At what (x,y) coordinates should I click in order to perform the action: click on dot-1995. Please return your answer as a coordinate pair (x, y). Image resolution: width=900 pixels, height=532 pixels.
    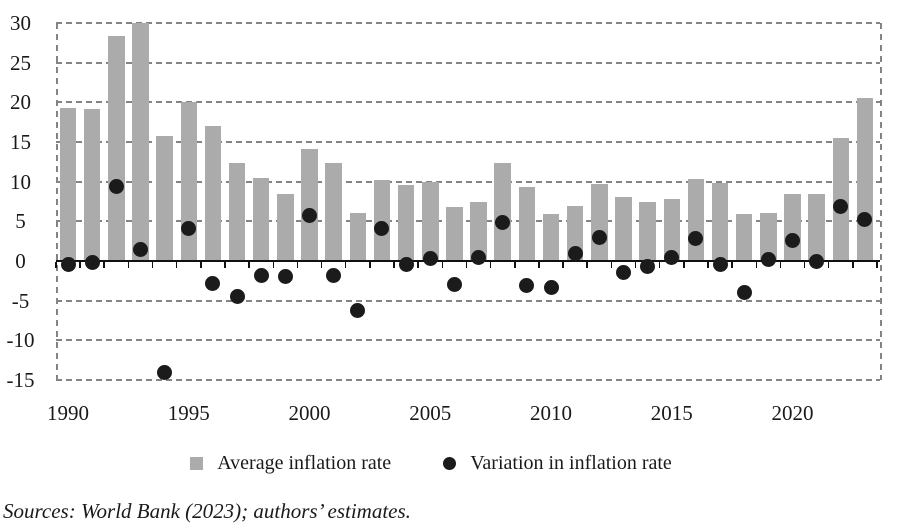
    Looking at the image, I should click on (189, 228).